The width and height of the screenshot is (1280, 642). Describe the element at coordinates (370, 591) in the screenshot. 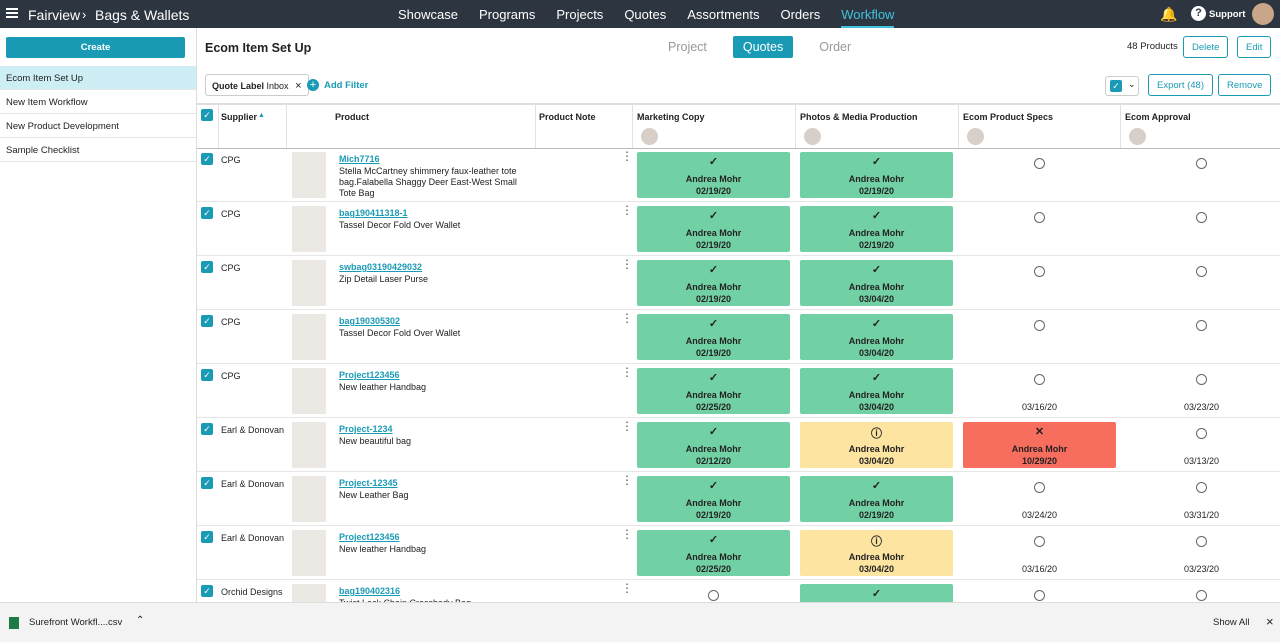

I see `product-id: bag190402316` at that location.